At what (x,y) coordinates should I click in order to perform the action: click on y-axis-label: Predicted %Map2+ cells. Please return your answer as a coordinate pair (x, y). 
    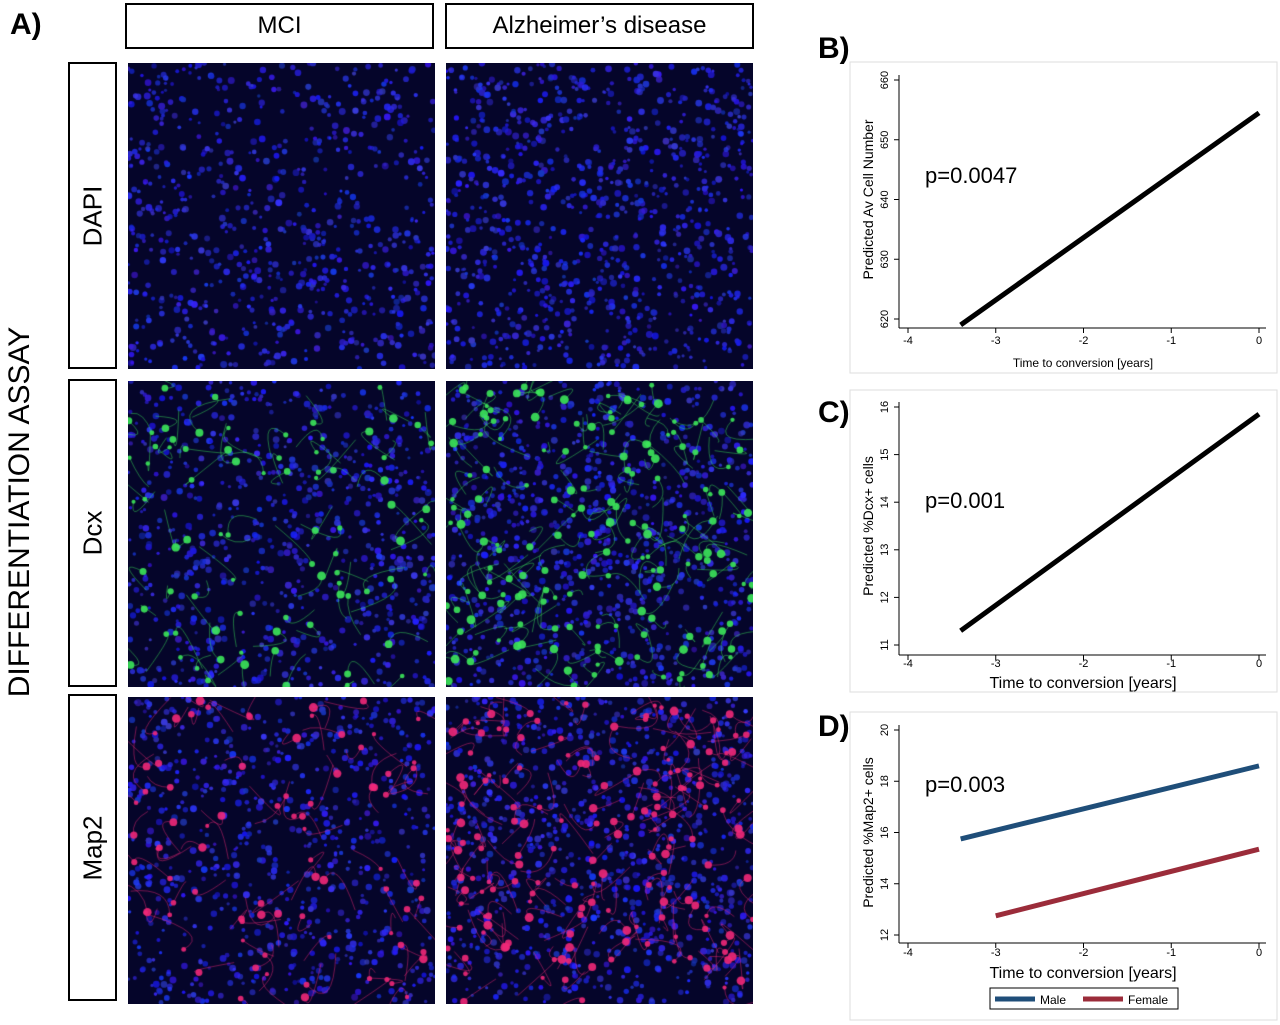
    Looking at the image, I should click on (868, 832).